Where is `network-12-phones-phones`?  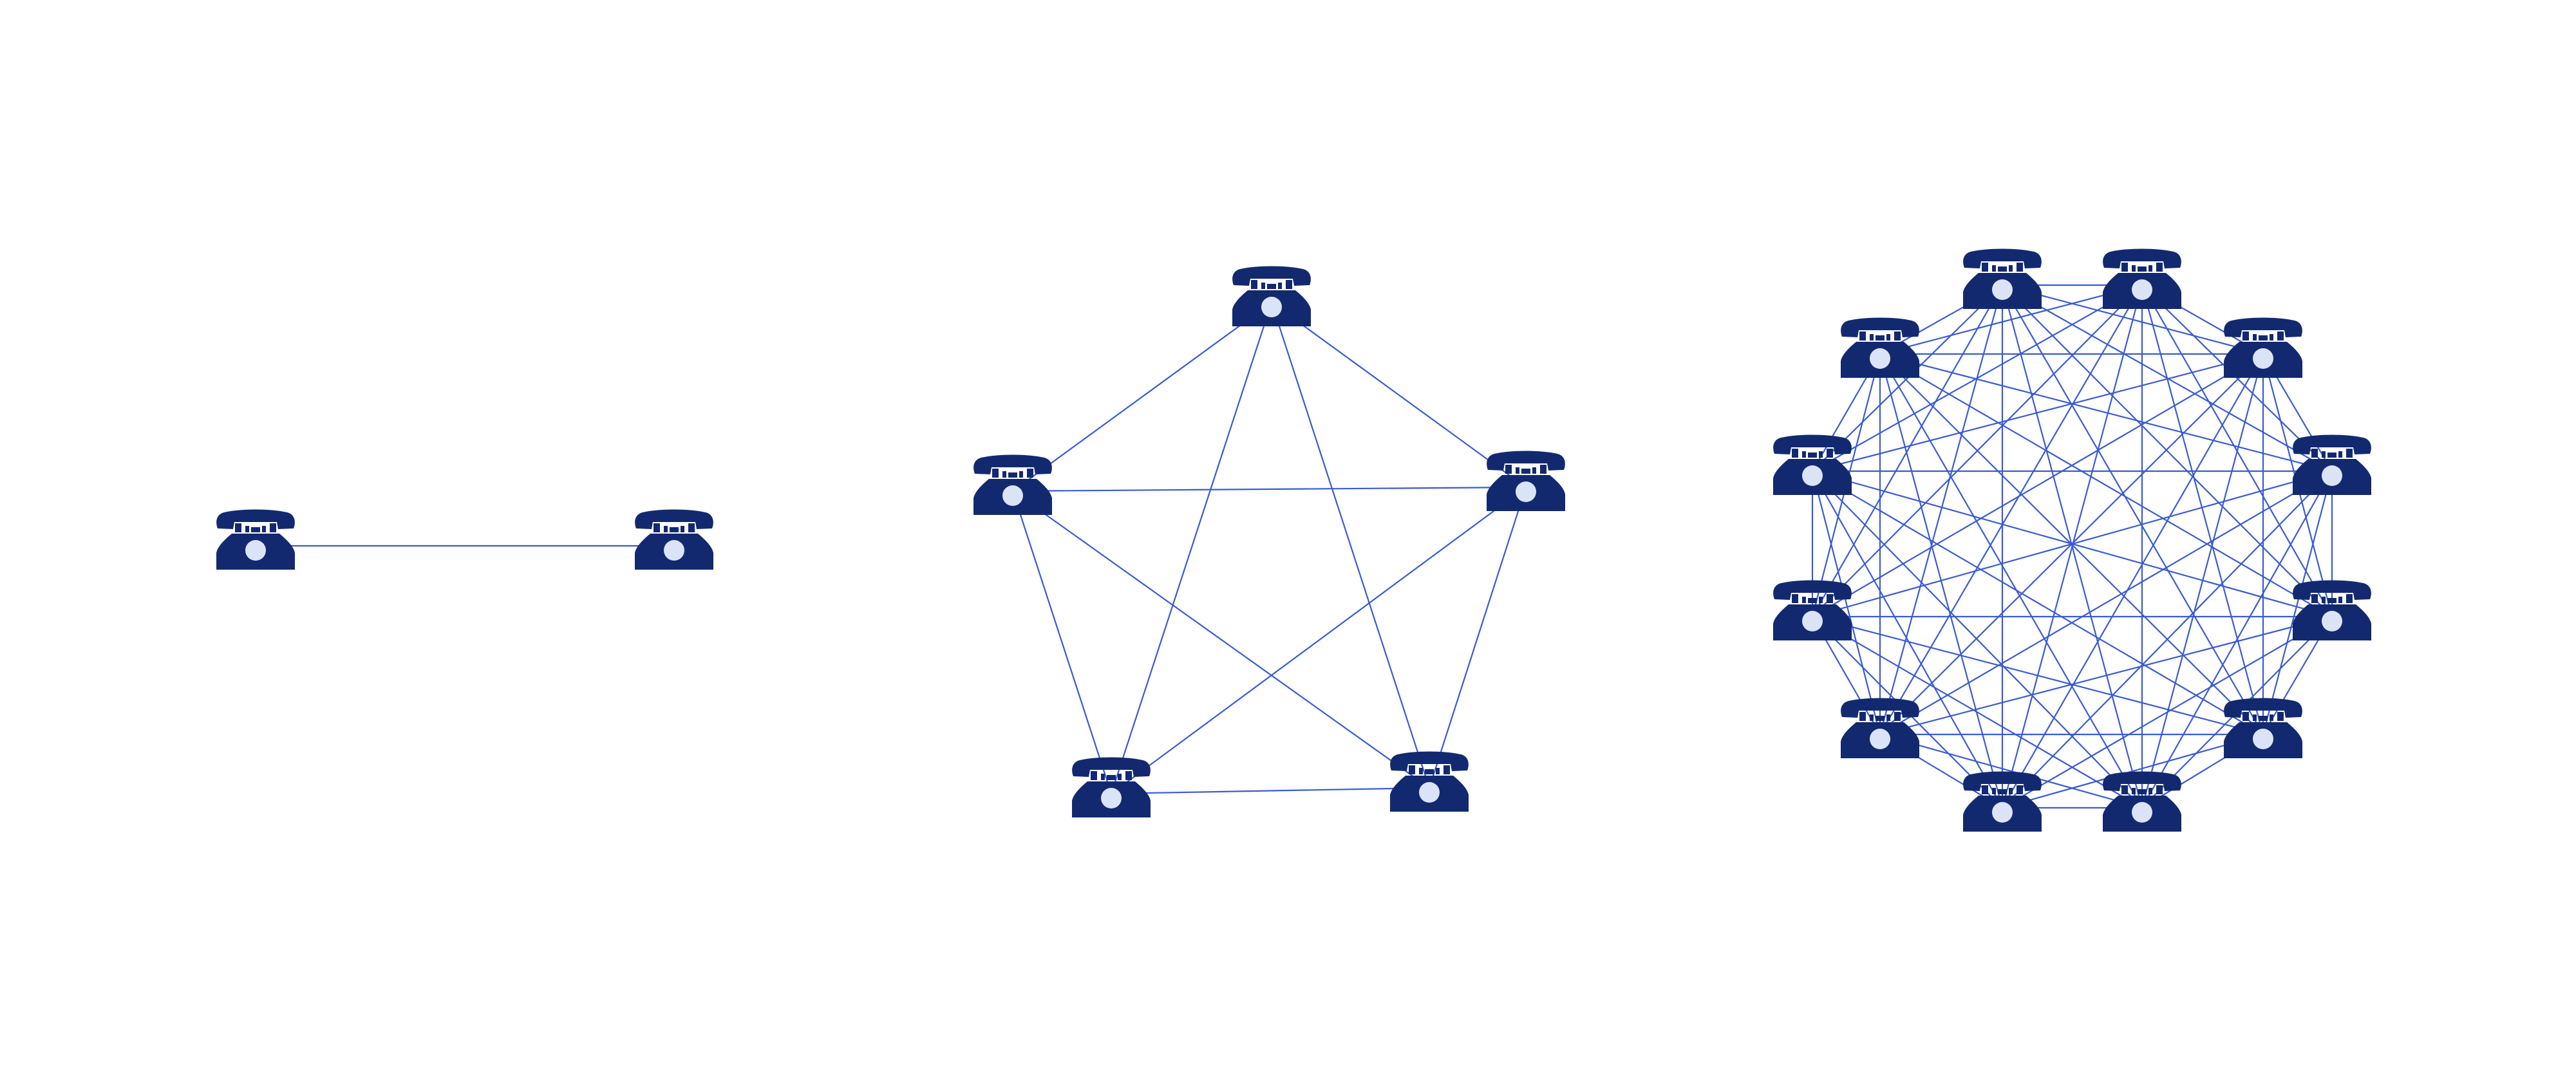 network-12-phones-phones is located at coordinates (2072, 540).